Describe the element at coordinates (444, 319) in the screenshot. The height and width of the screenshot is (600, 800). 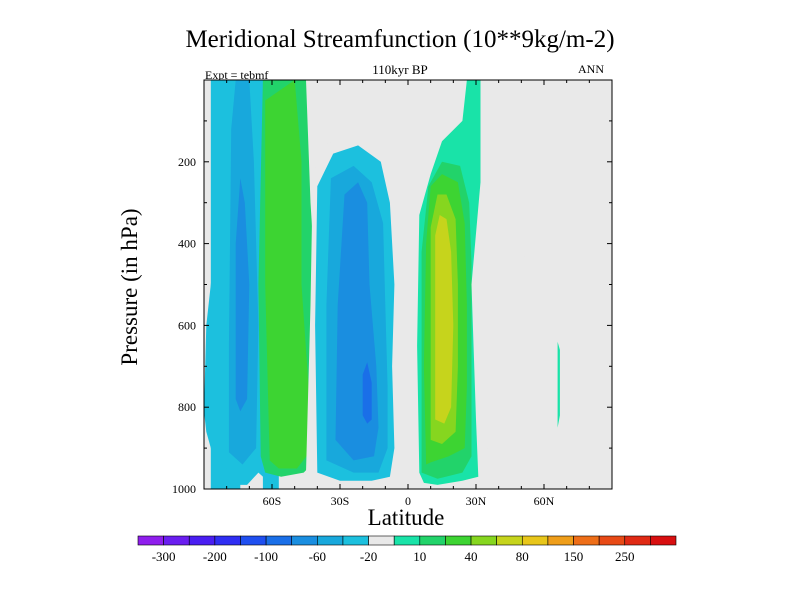
I see `contour-northern-hadley-center` at that location.